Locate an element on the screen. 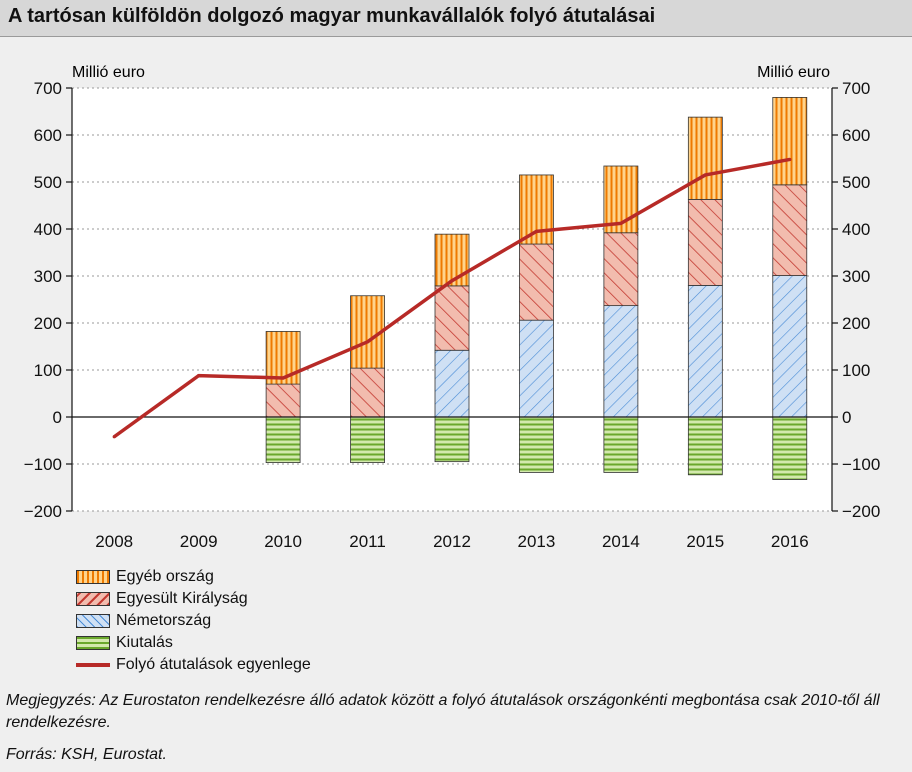 Image resolution: width=912 pixels, height=772 pixels. y-tick-label-left: 600 is located at coordinates (48, 135).